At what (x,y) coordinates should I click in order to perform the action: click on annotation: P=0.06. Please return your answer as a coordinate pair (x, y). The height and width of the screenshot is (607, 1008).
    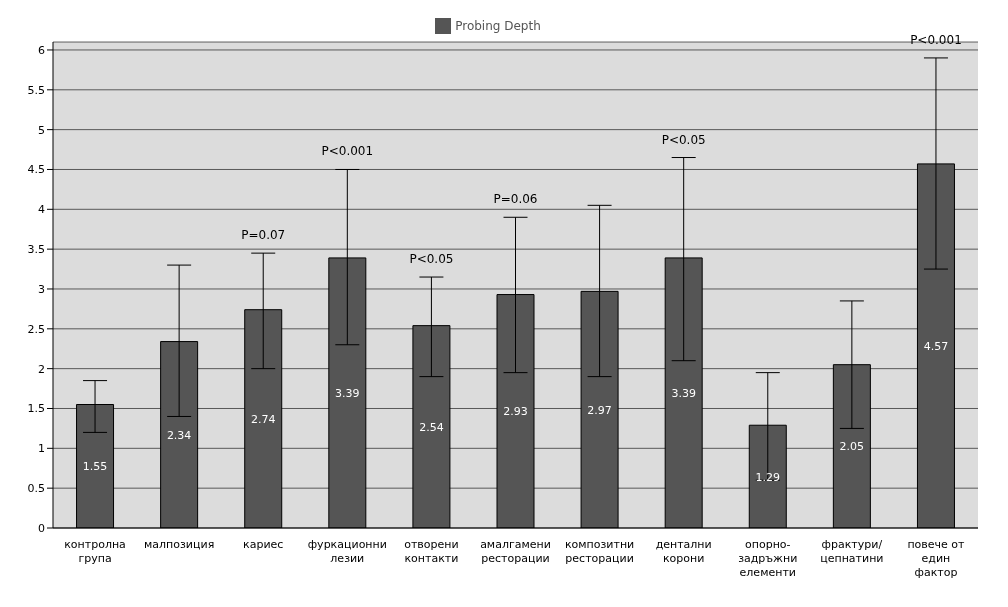
    Looking at the image, I should click on (515, 199).